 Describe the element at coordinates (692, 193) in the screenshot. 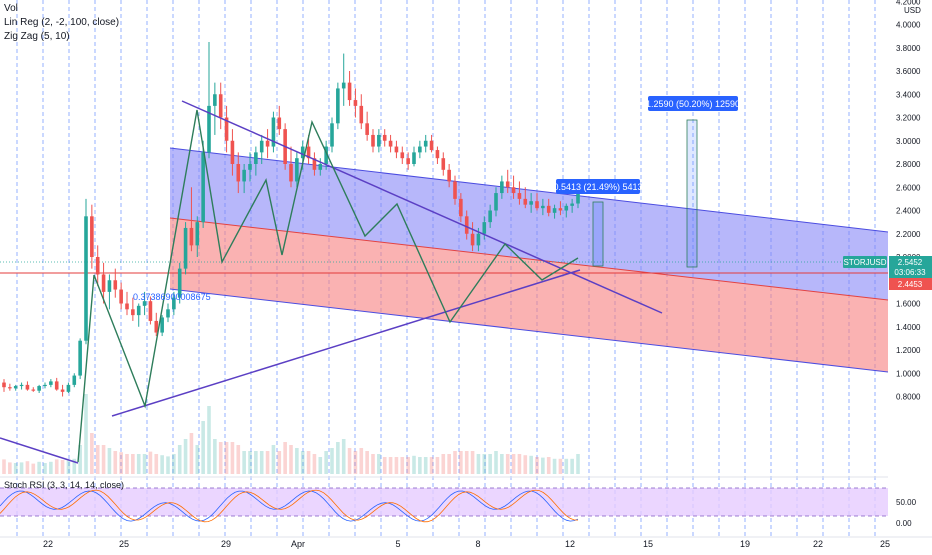

I see `measure-2-range` at that location.